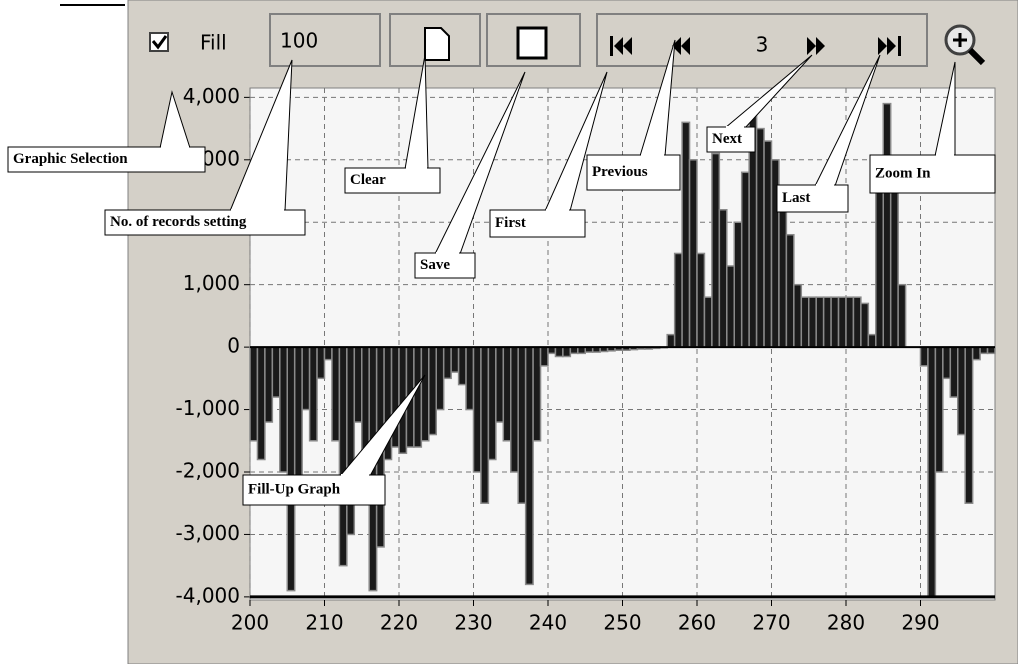  What do you see at coordinates (762, 45) in the screenshot?
I see `page-number: 3` at bounding box center [762, 45].